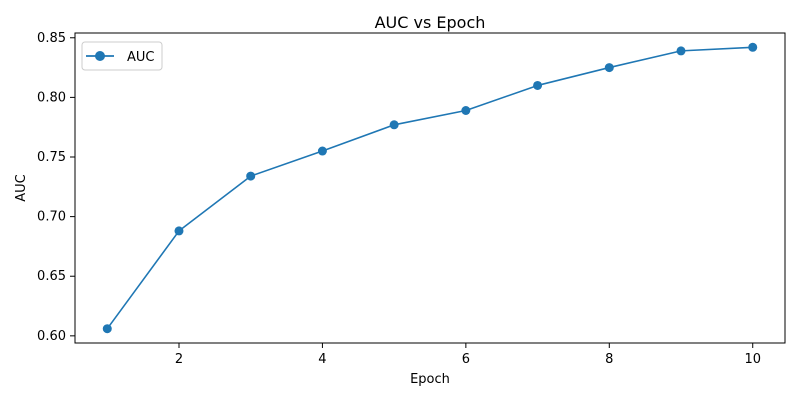 This screenshot has height=400, width=800. What do you see at coordinates (51, 97) in the screenshot?
I see `y-tick-label: 0.80` at bounding box center [51, 97].